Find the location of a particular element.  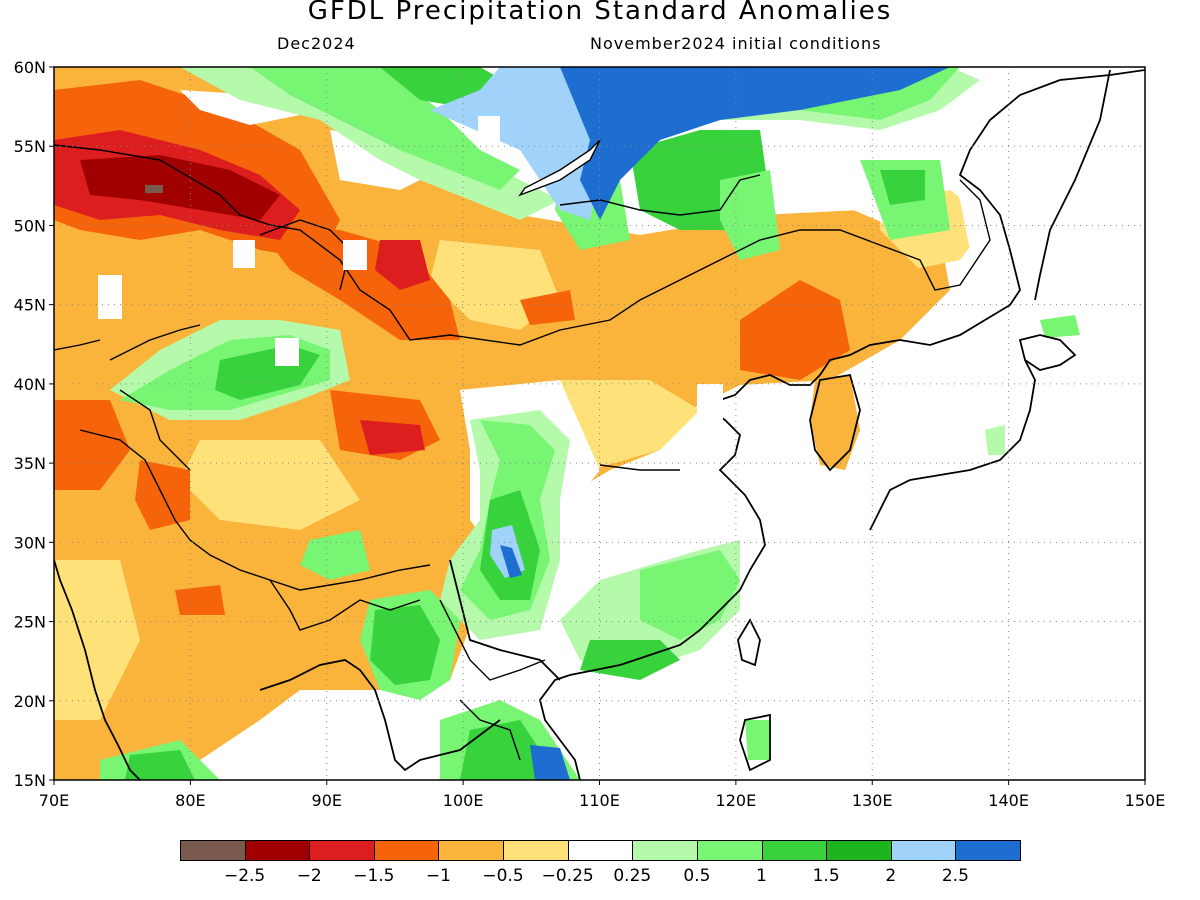

longitude-label: 80E is located at coordinates (190, 800).